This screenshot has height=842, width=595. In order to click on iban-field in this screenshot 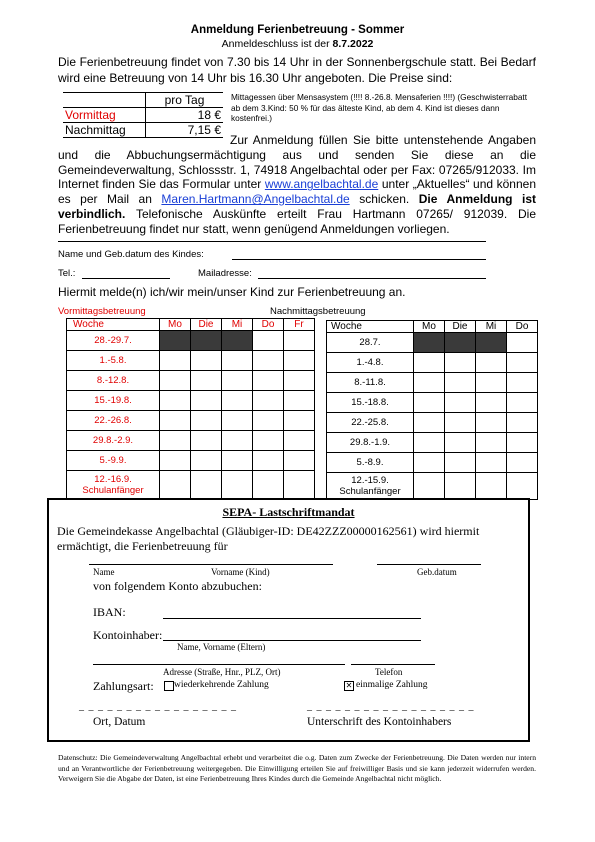, I will do `click(292, 618)`.